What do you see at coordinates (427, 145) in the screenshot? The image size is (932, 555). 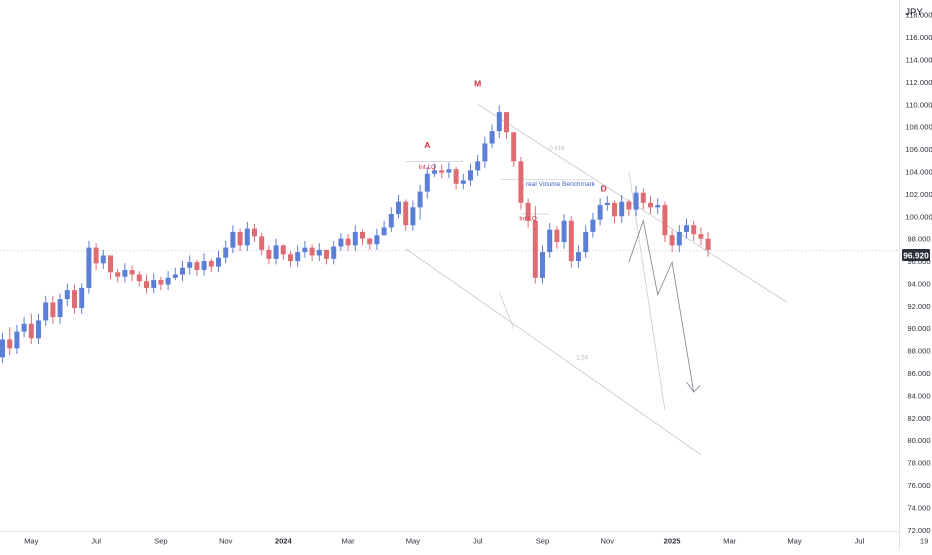 I see `annotation-a: A` at bounding box center [427, 145].